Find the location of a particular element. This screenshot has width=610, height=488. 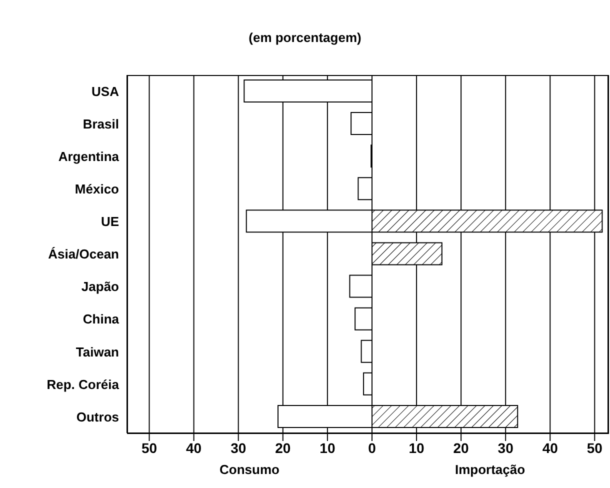

y-tick-label: Japão is located at coordinates (100, 286).